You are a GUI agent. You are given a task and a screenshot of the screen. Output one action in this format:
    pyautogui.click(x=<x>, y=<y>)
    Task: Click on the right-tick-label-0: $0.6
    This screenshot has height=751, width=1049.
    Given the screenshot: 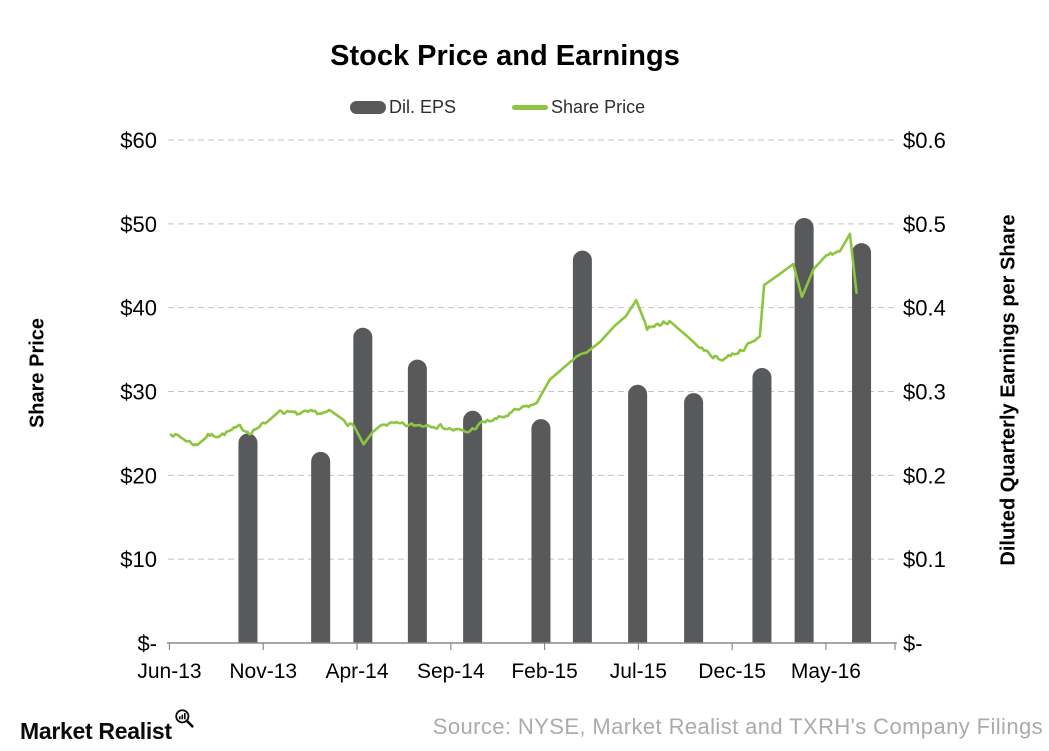 What is the action you would take?
    pyautogui.click(x=924, y=140)
    